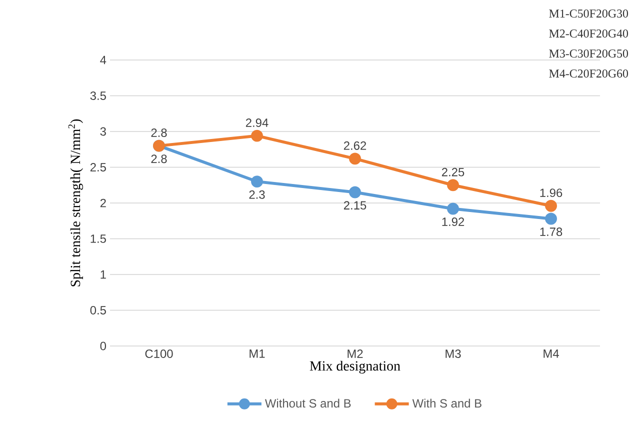  What do you see at coordinates (355, 145) in the screenshot?
I see `data-label: 2.62` at bounding box center [355, 145].